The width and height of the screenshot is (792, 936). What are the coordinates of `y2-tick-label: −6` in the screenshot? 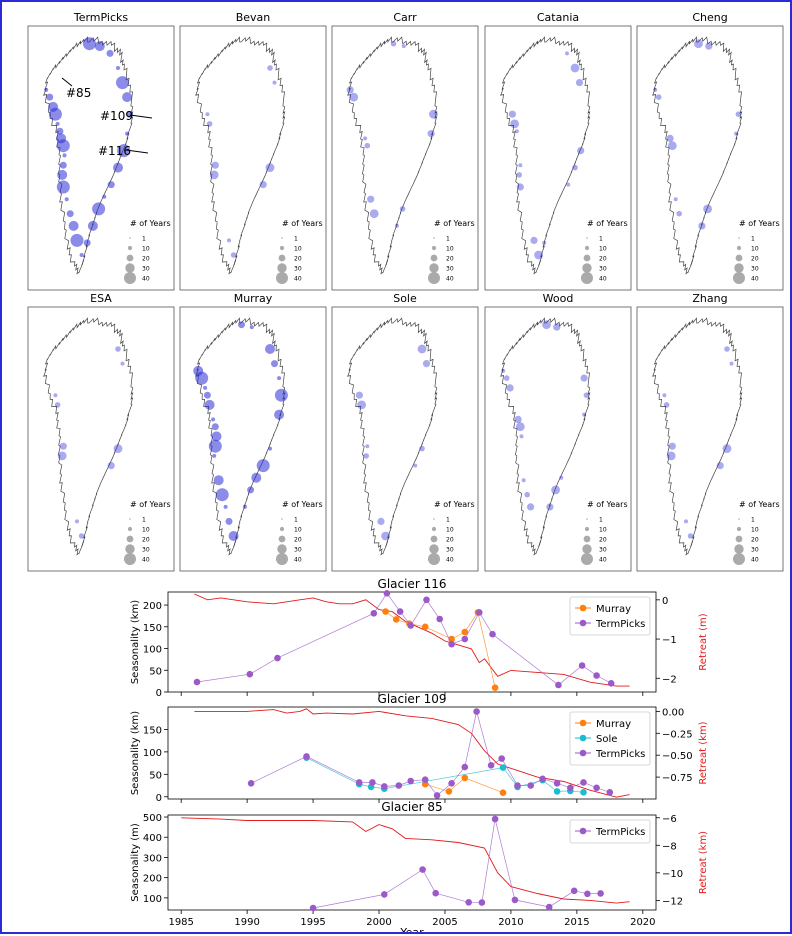 It's located at (669, 819).